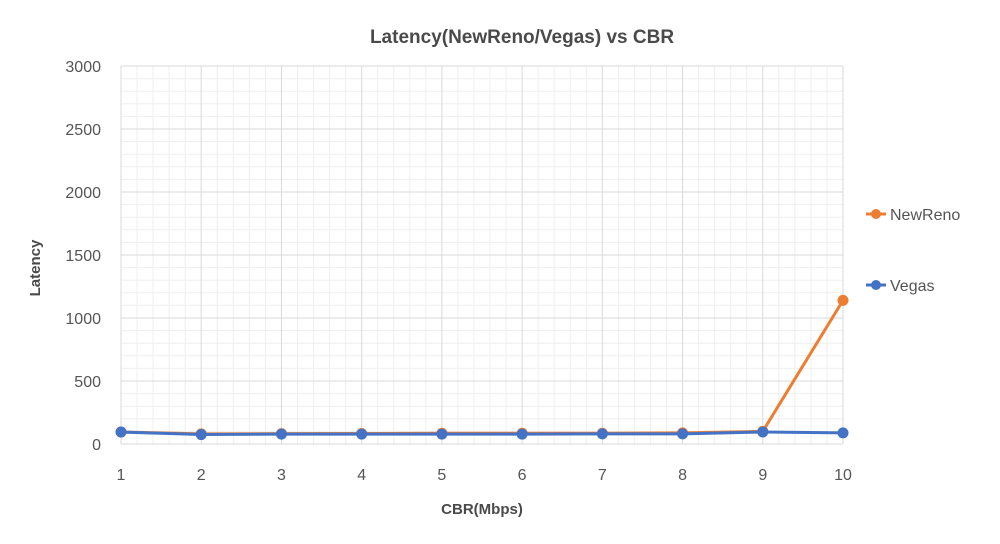  Describe the element at coordinates (441, 475) in the screenshot. I see `x-tick-label: 5` at that location.